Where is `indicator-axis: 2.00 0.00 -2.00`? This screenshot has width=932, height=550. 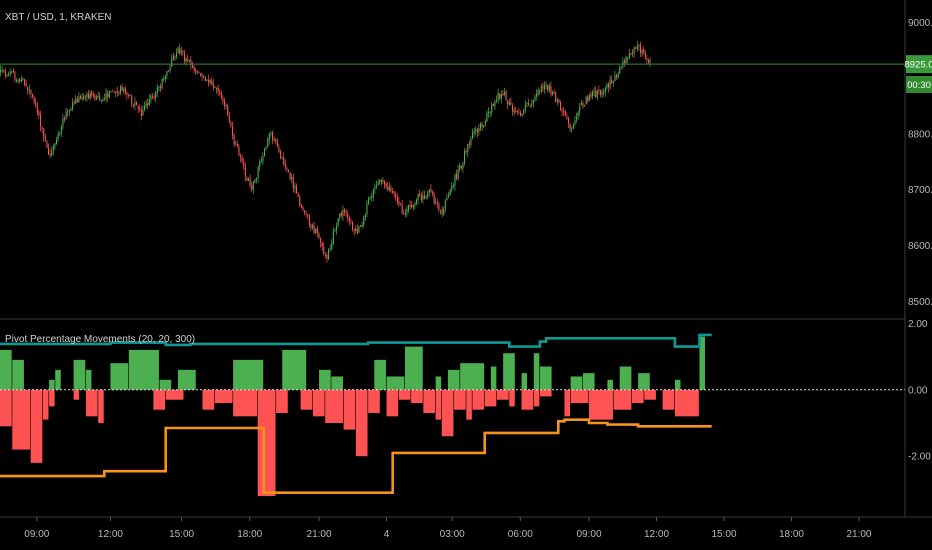 indicator-axis: 2.00 0.00 -2.00 is located at coordinates (919, 391).